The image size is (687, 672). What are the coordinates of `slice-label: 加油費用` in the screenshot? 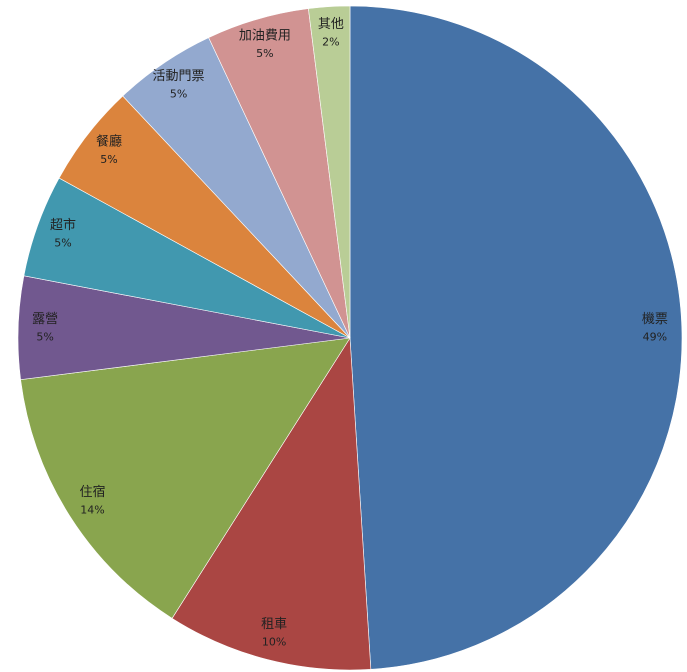 It's located at (265, 36).